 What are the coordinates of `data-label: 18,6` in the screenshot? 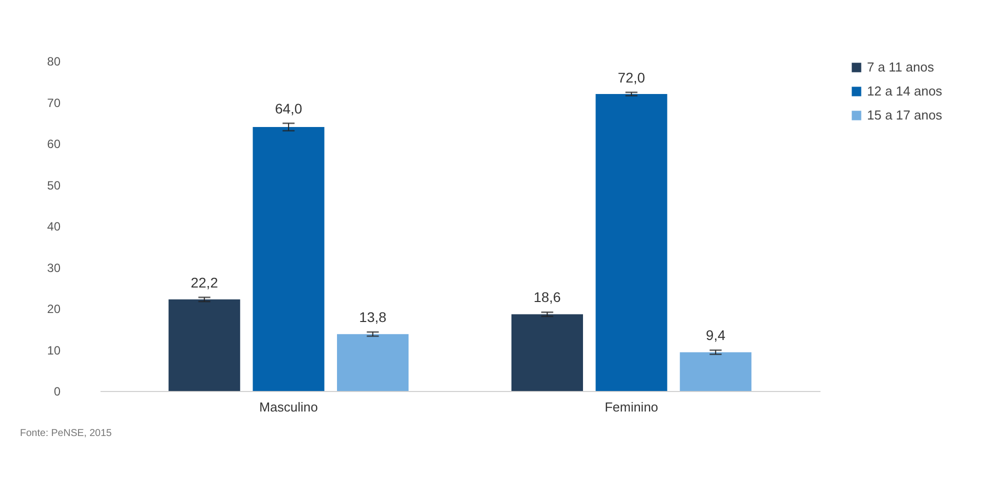 It's located at (548, 297).